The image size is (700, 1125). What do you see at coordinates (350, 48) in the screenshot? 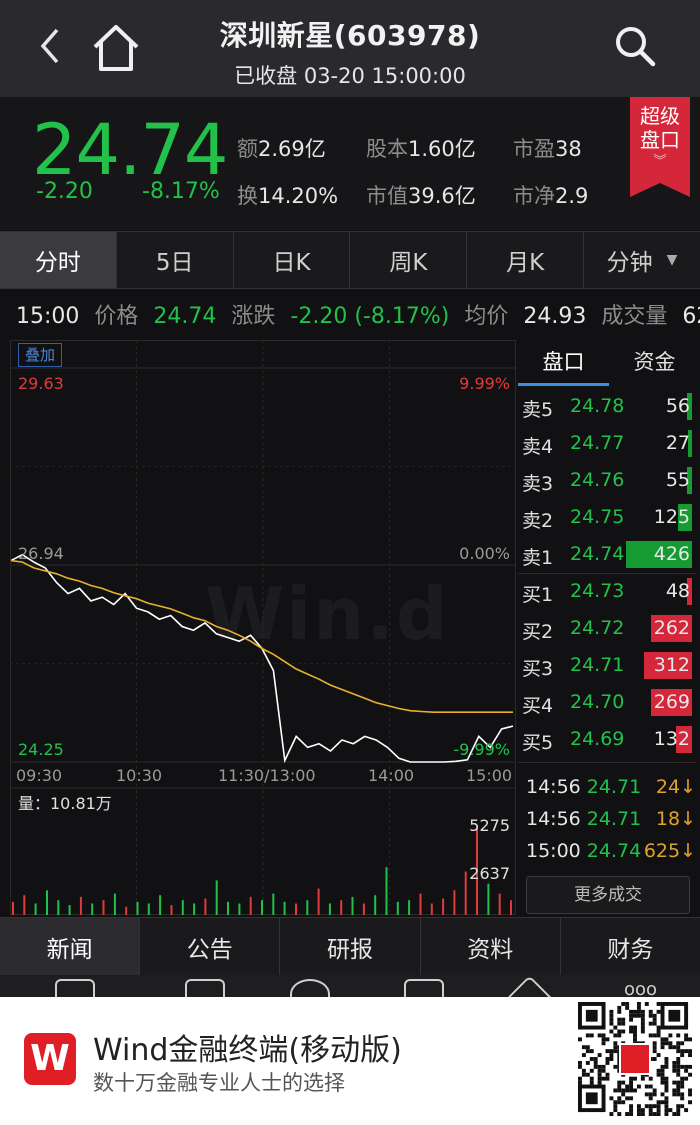
I see `top-bar: 深圳新星(603978) 已收盘 03-20 15:00:00` at bounding box center [350, 48].